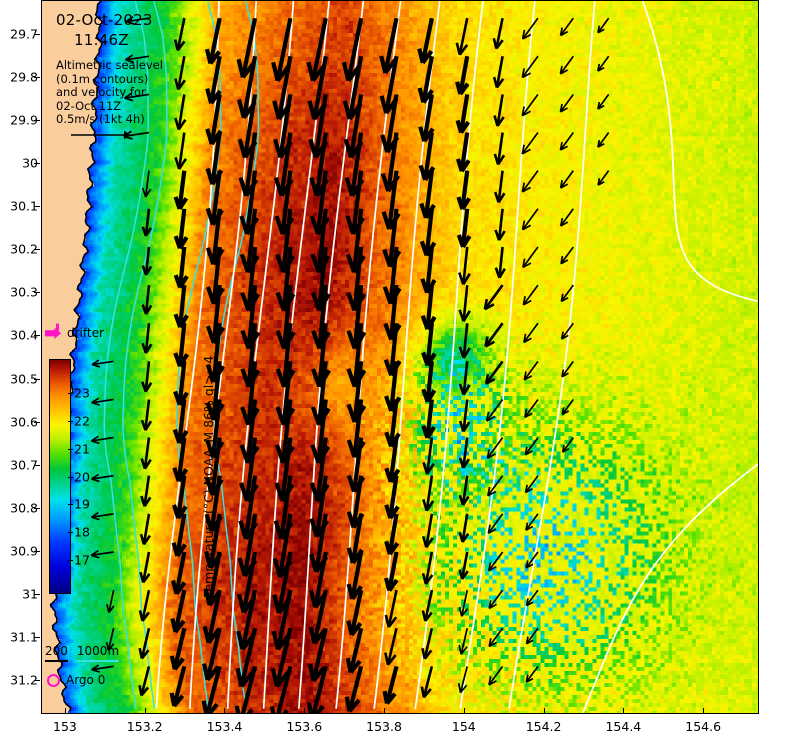 Image resolution: width=800 pixels, height=750 pixels. Describe the element at coordinates (24, 120) in the screenshot. I see `y-axis-tick-label: 29.9` at that location.